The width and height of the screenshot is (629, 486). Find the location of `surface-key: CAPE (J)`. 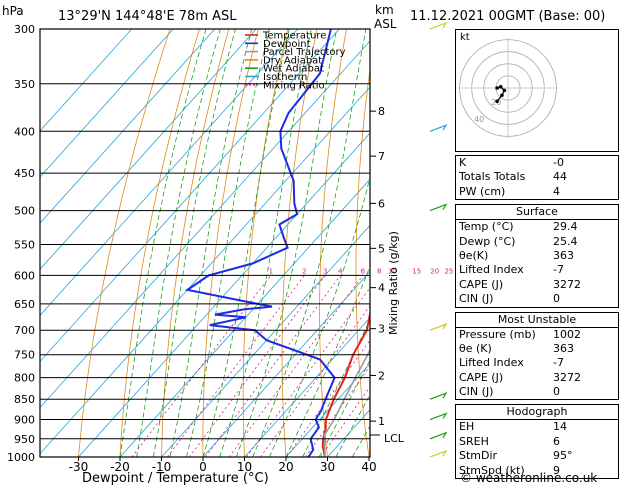

surface-key: CAPE (J) is located at coordinates (481, 284).